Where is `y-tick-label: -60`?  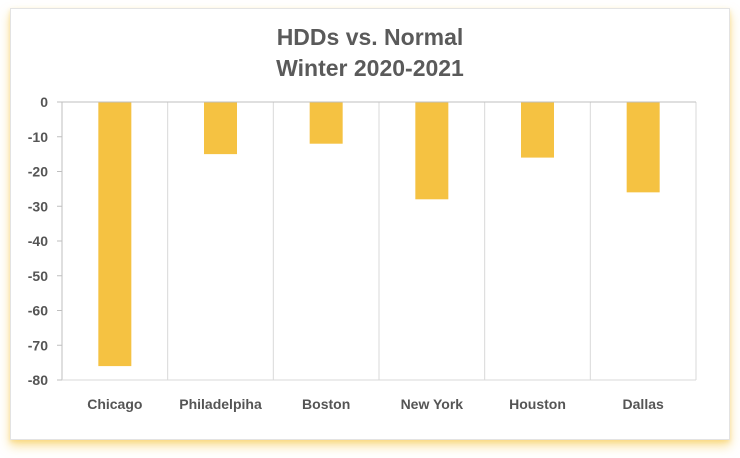 y-tick-label: -60 is located at coordinates (38, 311).